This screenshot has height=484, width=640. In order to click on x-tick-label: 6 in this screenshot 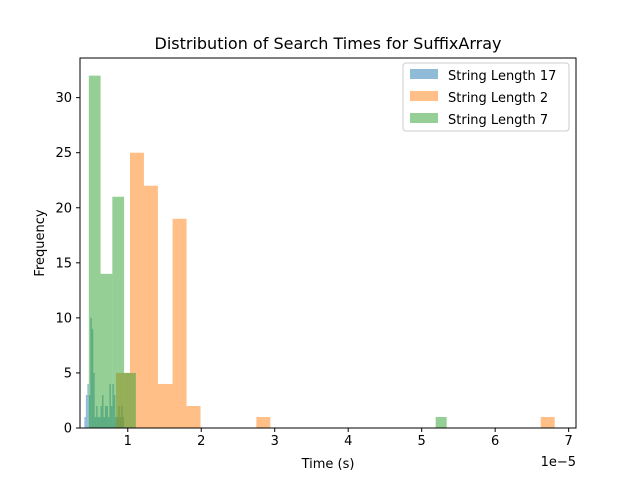, I will do `click(495, 441)`.